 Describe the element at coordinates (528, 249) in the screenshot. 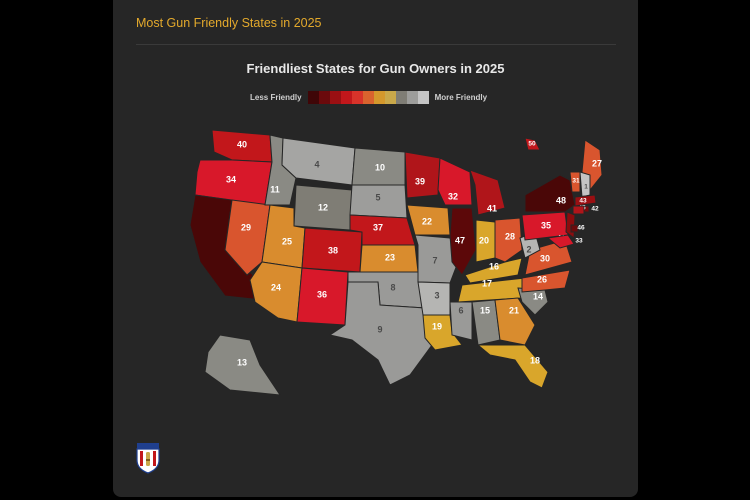

I see `state-rank-label-wv: 2` at that location.